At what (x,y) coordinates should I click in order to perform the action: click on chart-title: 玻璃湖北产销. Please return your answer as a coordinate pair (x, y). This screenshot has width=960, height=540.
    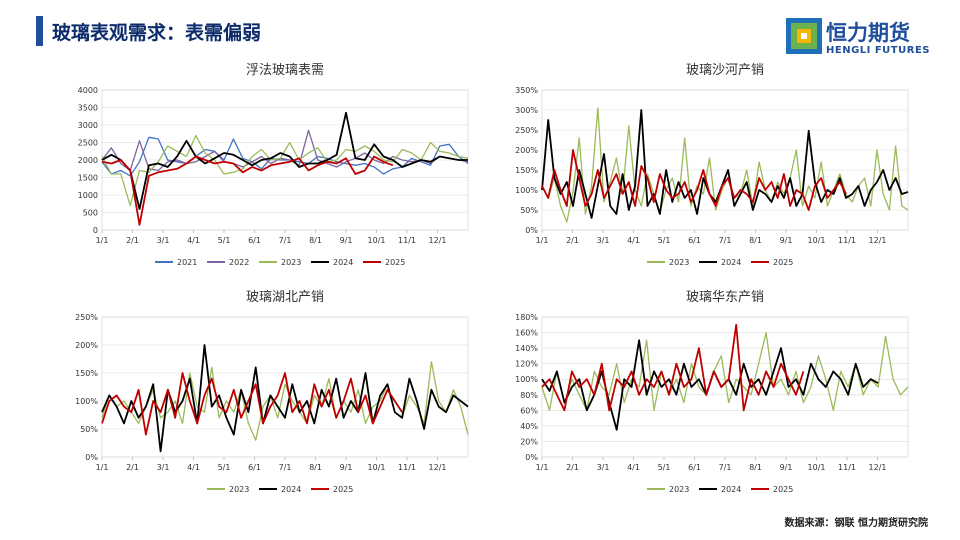
    Looking at the image, I should click on (285, 297).